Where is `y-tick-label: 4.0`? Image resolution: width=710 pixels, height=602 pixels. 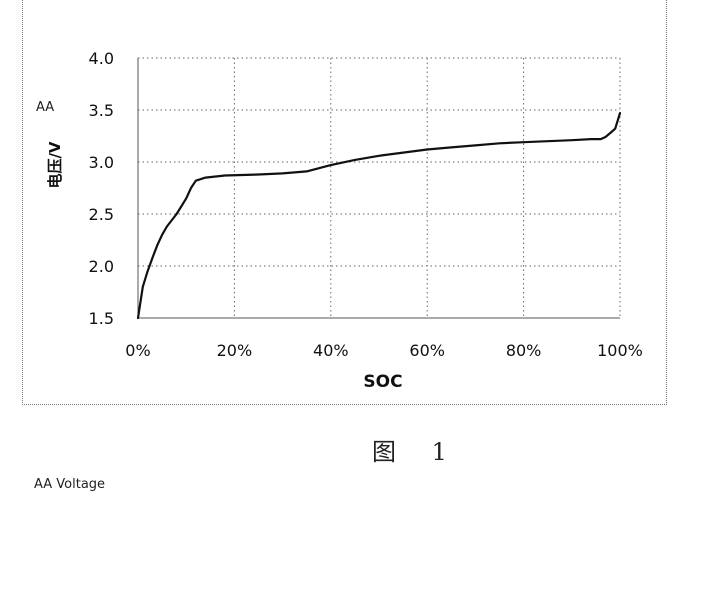 y-tick-label: 4.0 is located at coordinates (101, 58).